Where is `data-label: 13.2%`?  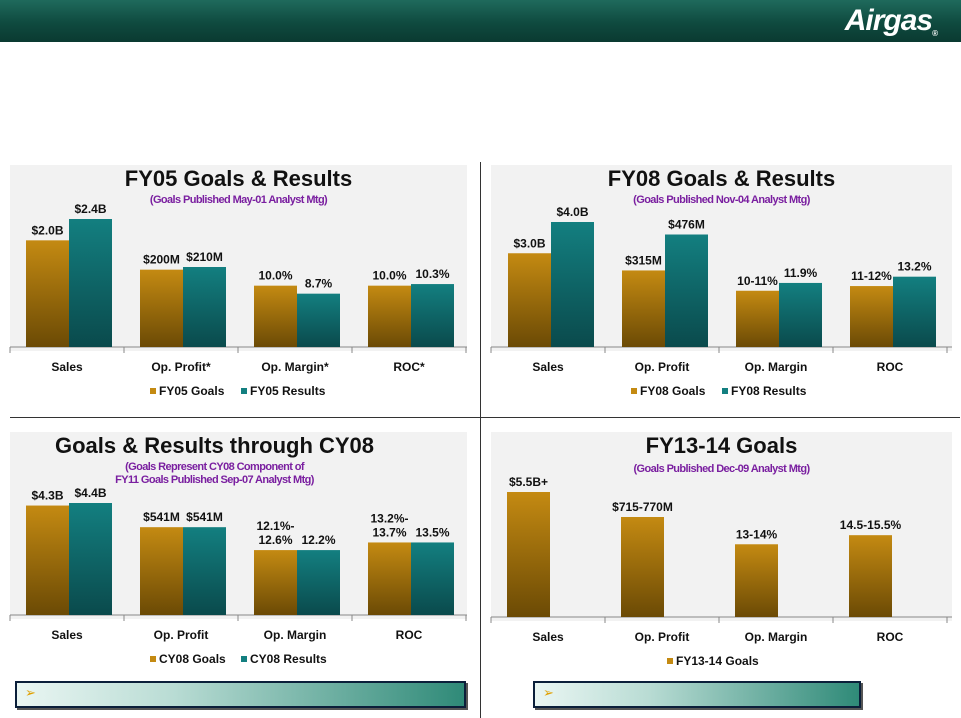 data-label: 13.2% is located at coordinates (914, 267).